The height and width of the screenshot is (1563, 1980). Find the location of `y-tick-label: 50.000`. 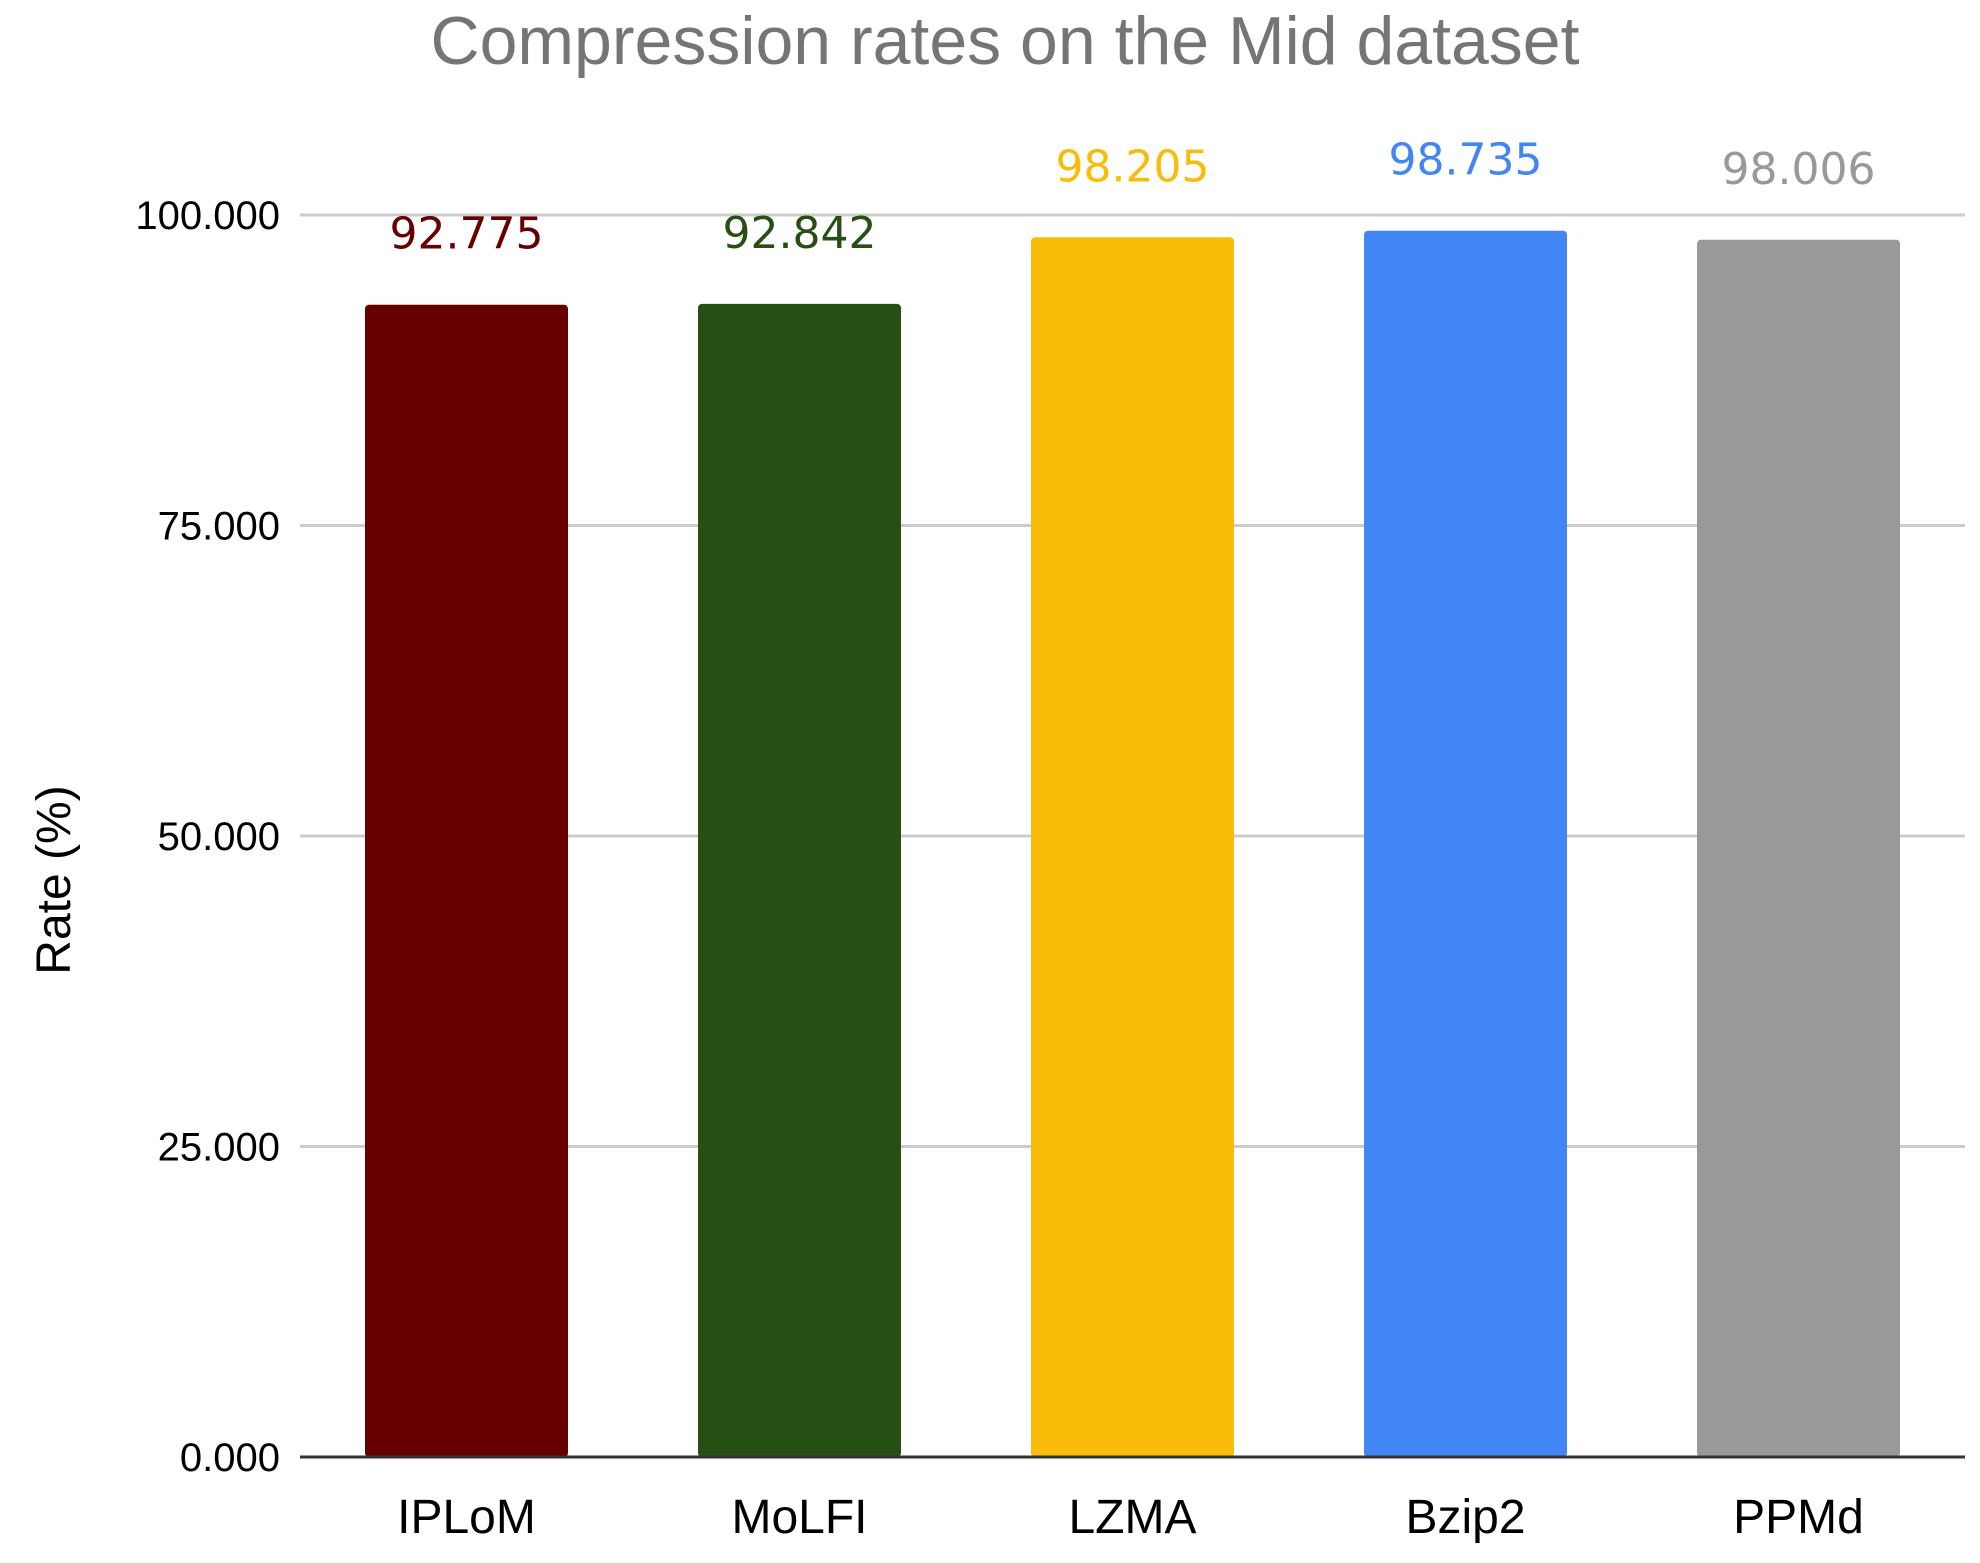

y-tick-label: 50.000 is located at coordinates (219, 837).